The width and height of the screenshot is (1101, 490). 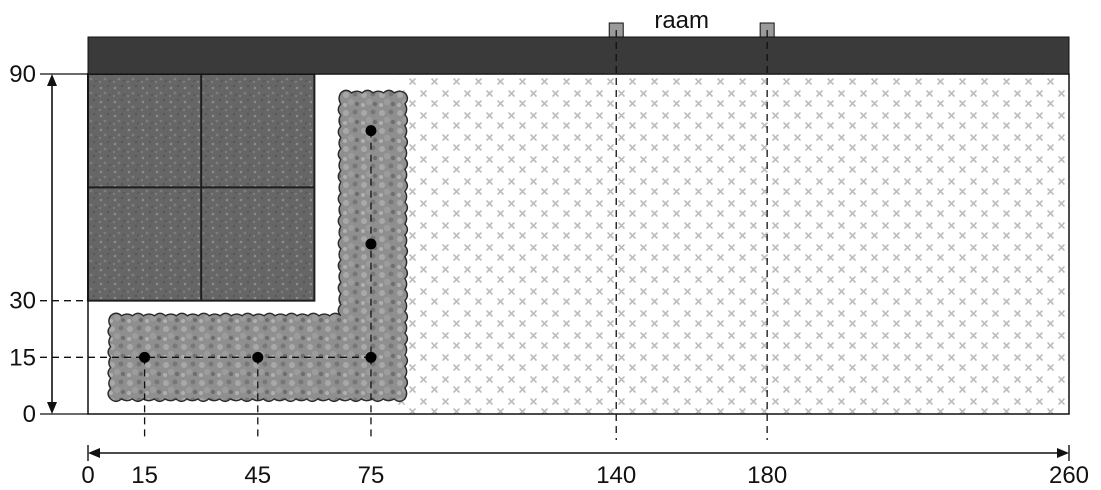 I want to click on y-tick-label: 90, so click(x=22, y=74).